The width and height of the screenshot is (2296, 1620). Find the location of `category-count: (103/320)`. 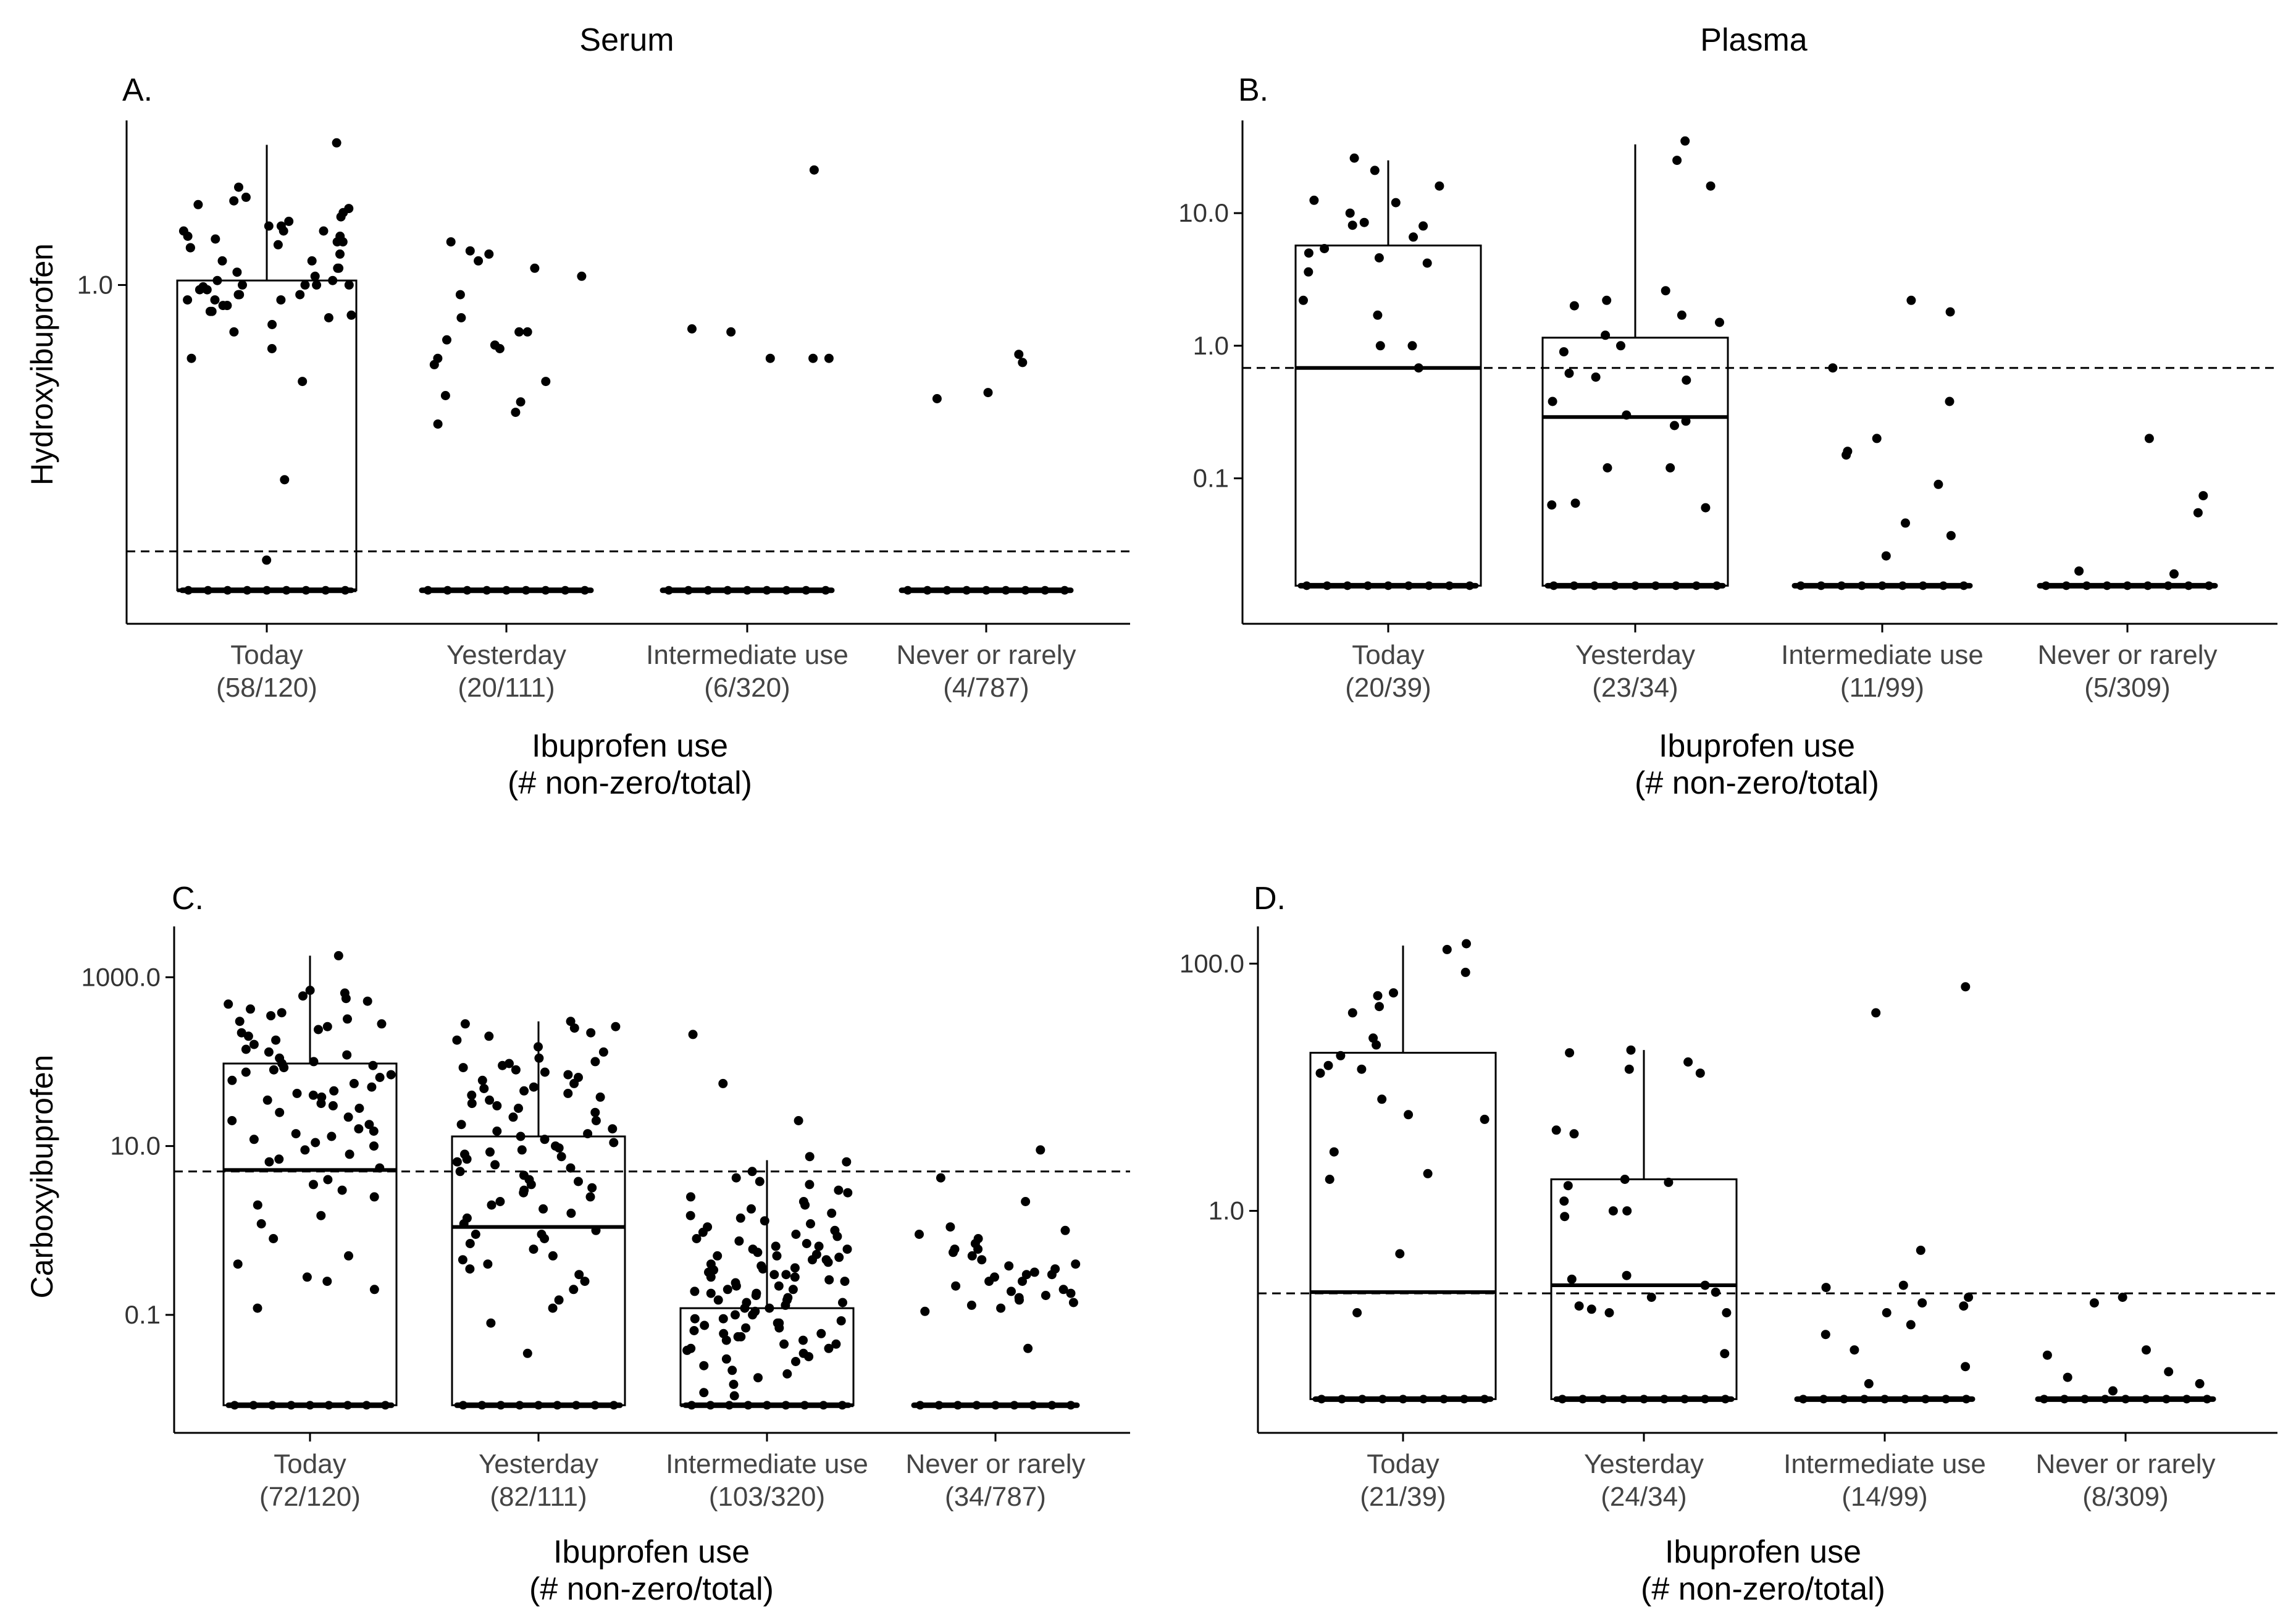

category-count: (103/320) is located at coordinates (767, 1497).